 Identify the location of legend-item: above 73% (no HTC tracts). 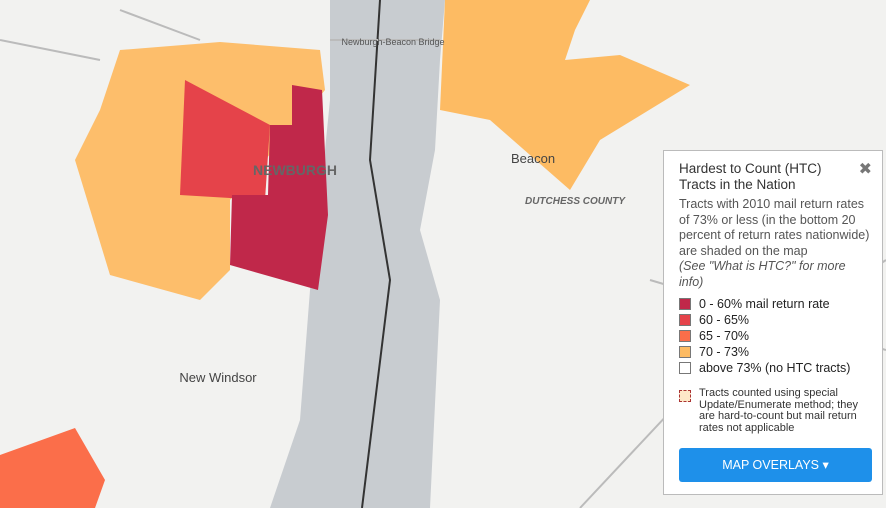
(775, 368).